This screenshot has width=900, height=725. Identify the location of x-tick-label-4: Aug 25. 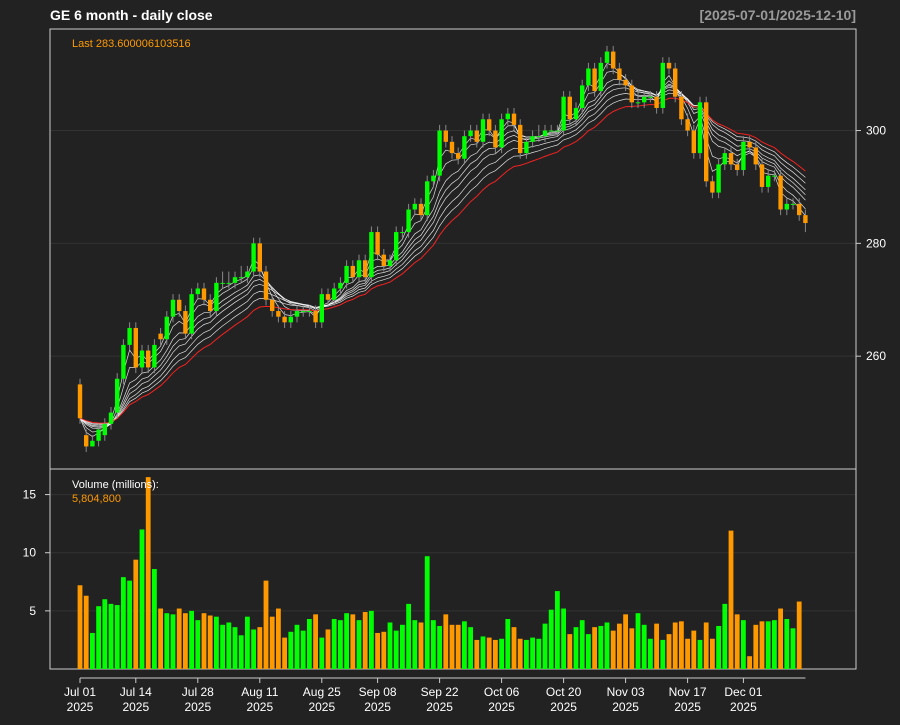
(322, 692).